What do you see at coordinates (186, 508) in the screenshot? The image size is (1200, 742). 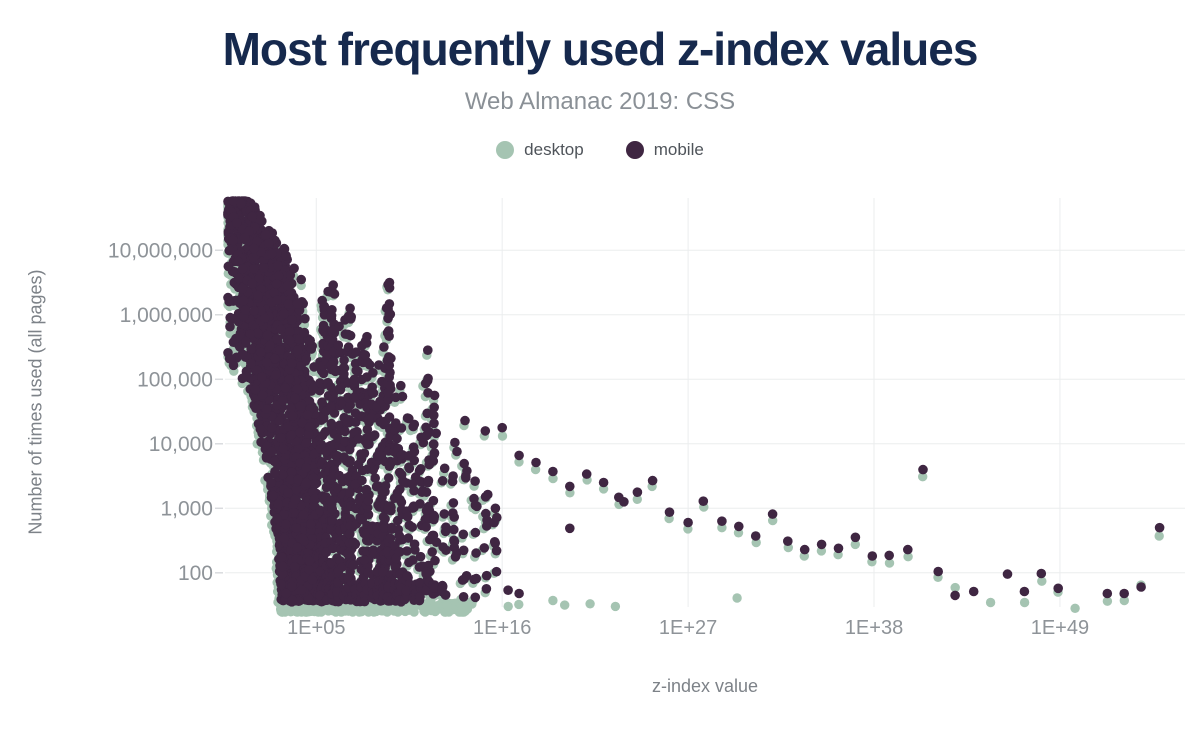 I see `svg-text: 1,000` at bounding box center [186, 508].